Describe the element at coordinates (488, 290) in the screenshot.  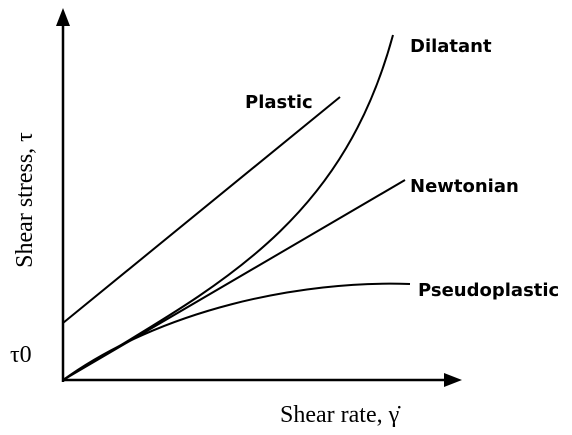
I see `curve-label: Pseudoplastic` at that location.